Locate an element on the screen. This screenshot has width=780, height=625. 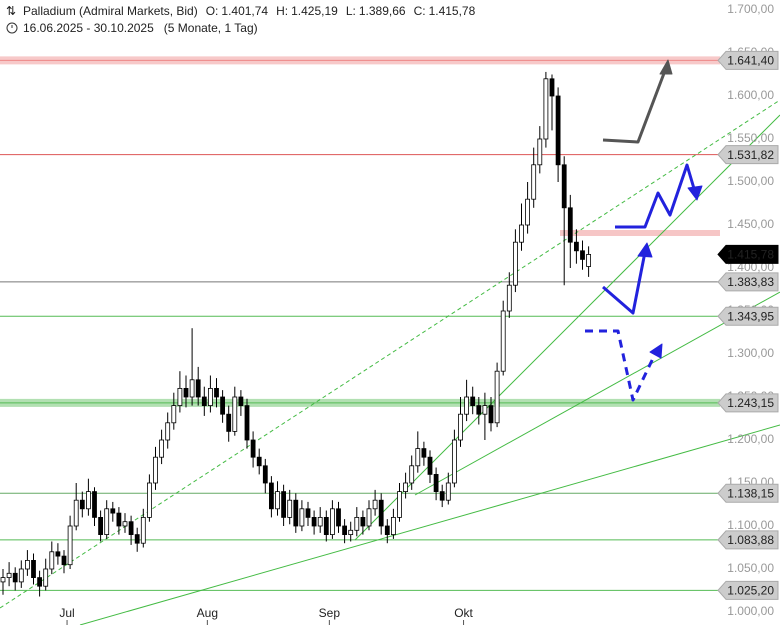
ohlc-value: 1.389,66 is located at coordinates (382, 11).